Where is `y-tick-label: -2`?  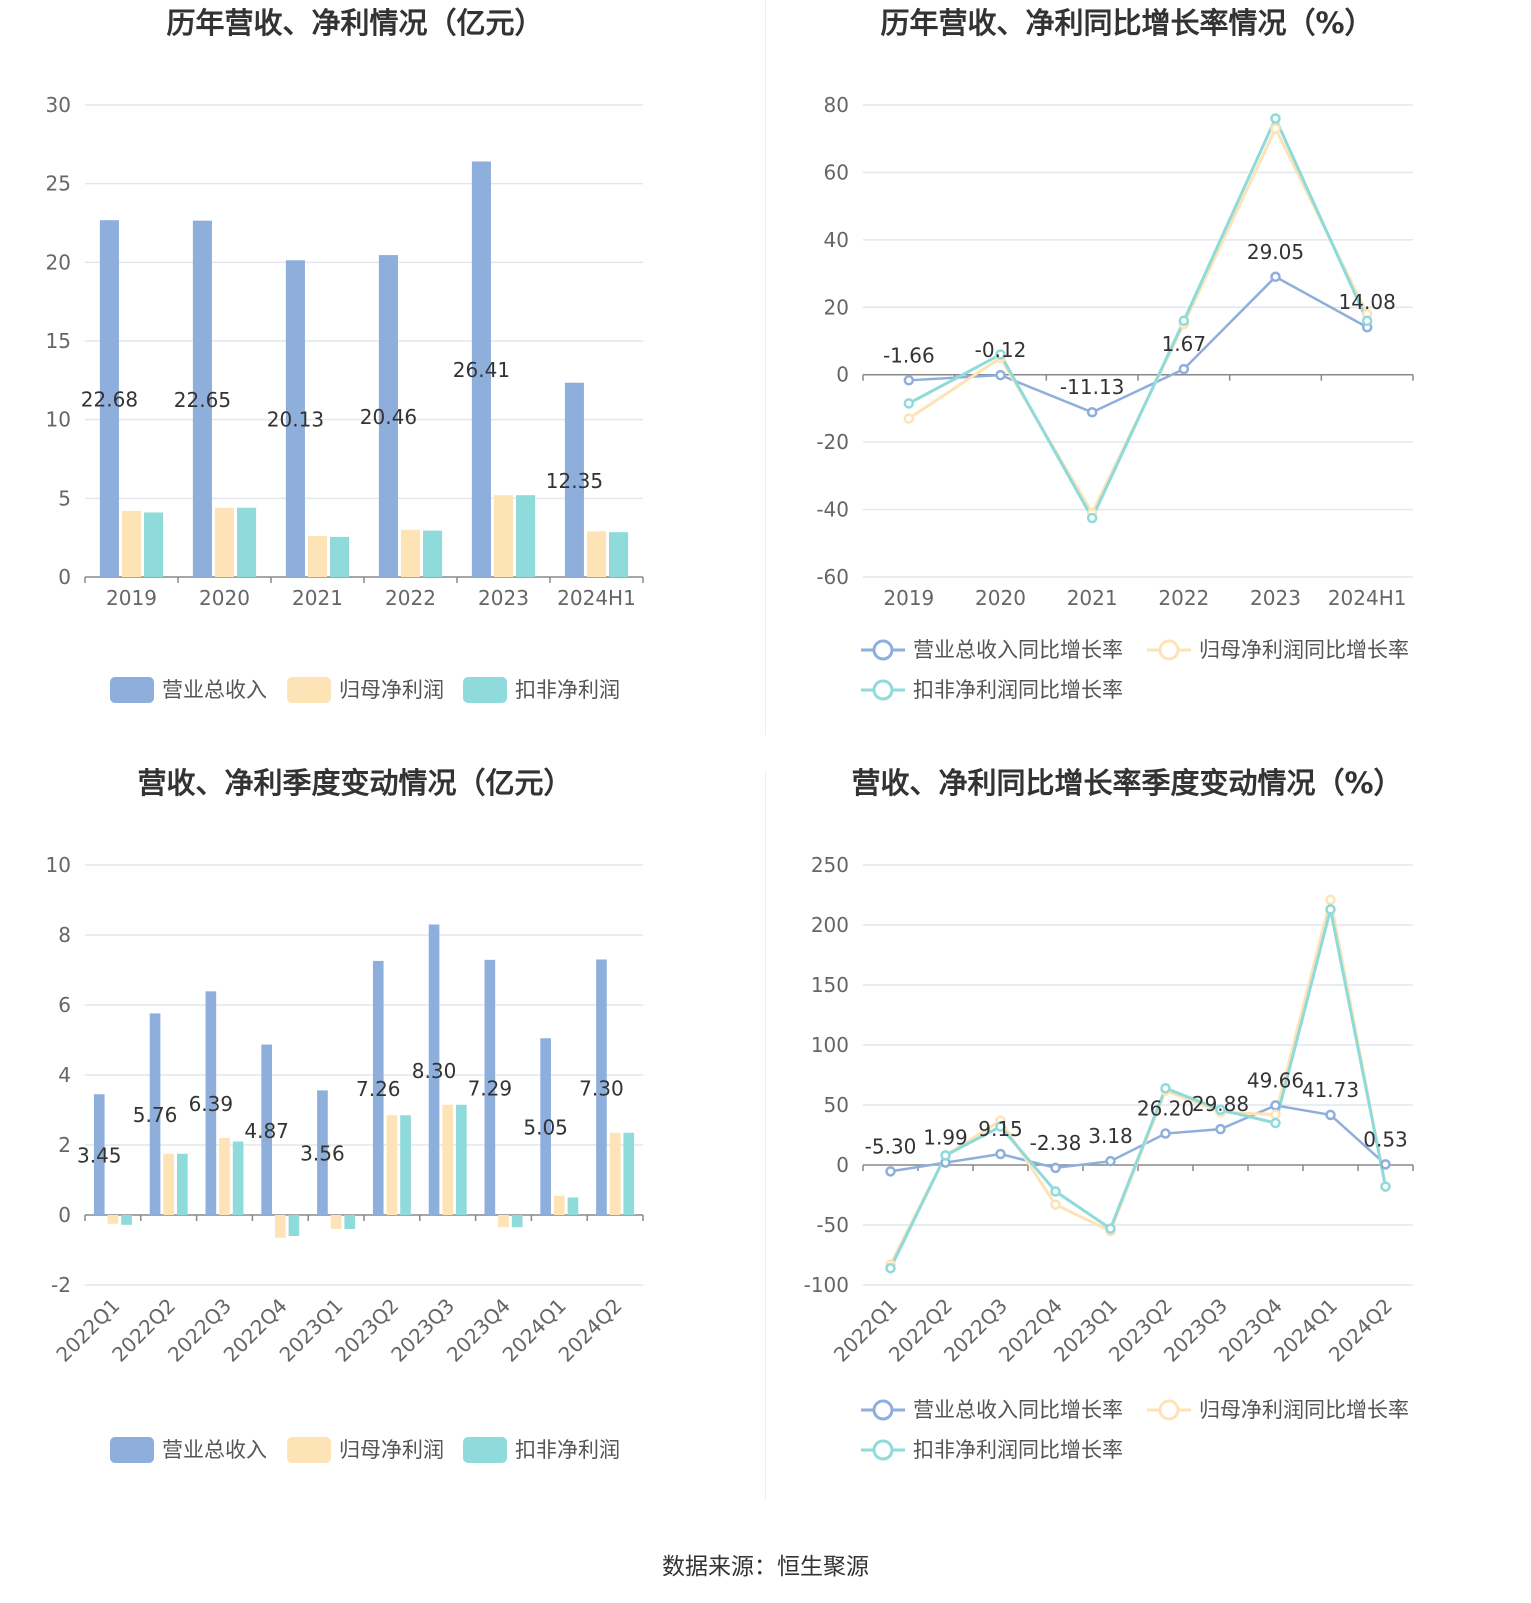
y-tick-label: -2 is located at coordinates (61, 1285).